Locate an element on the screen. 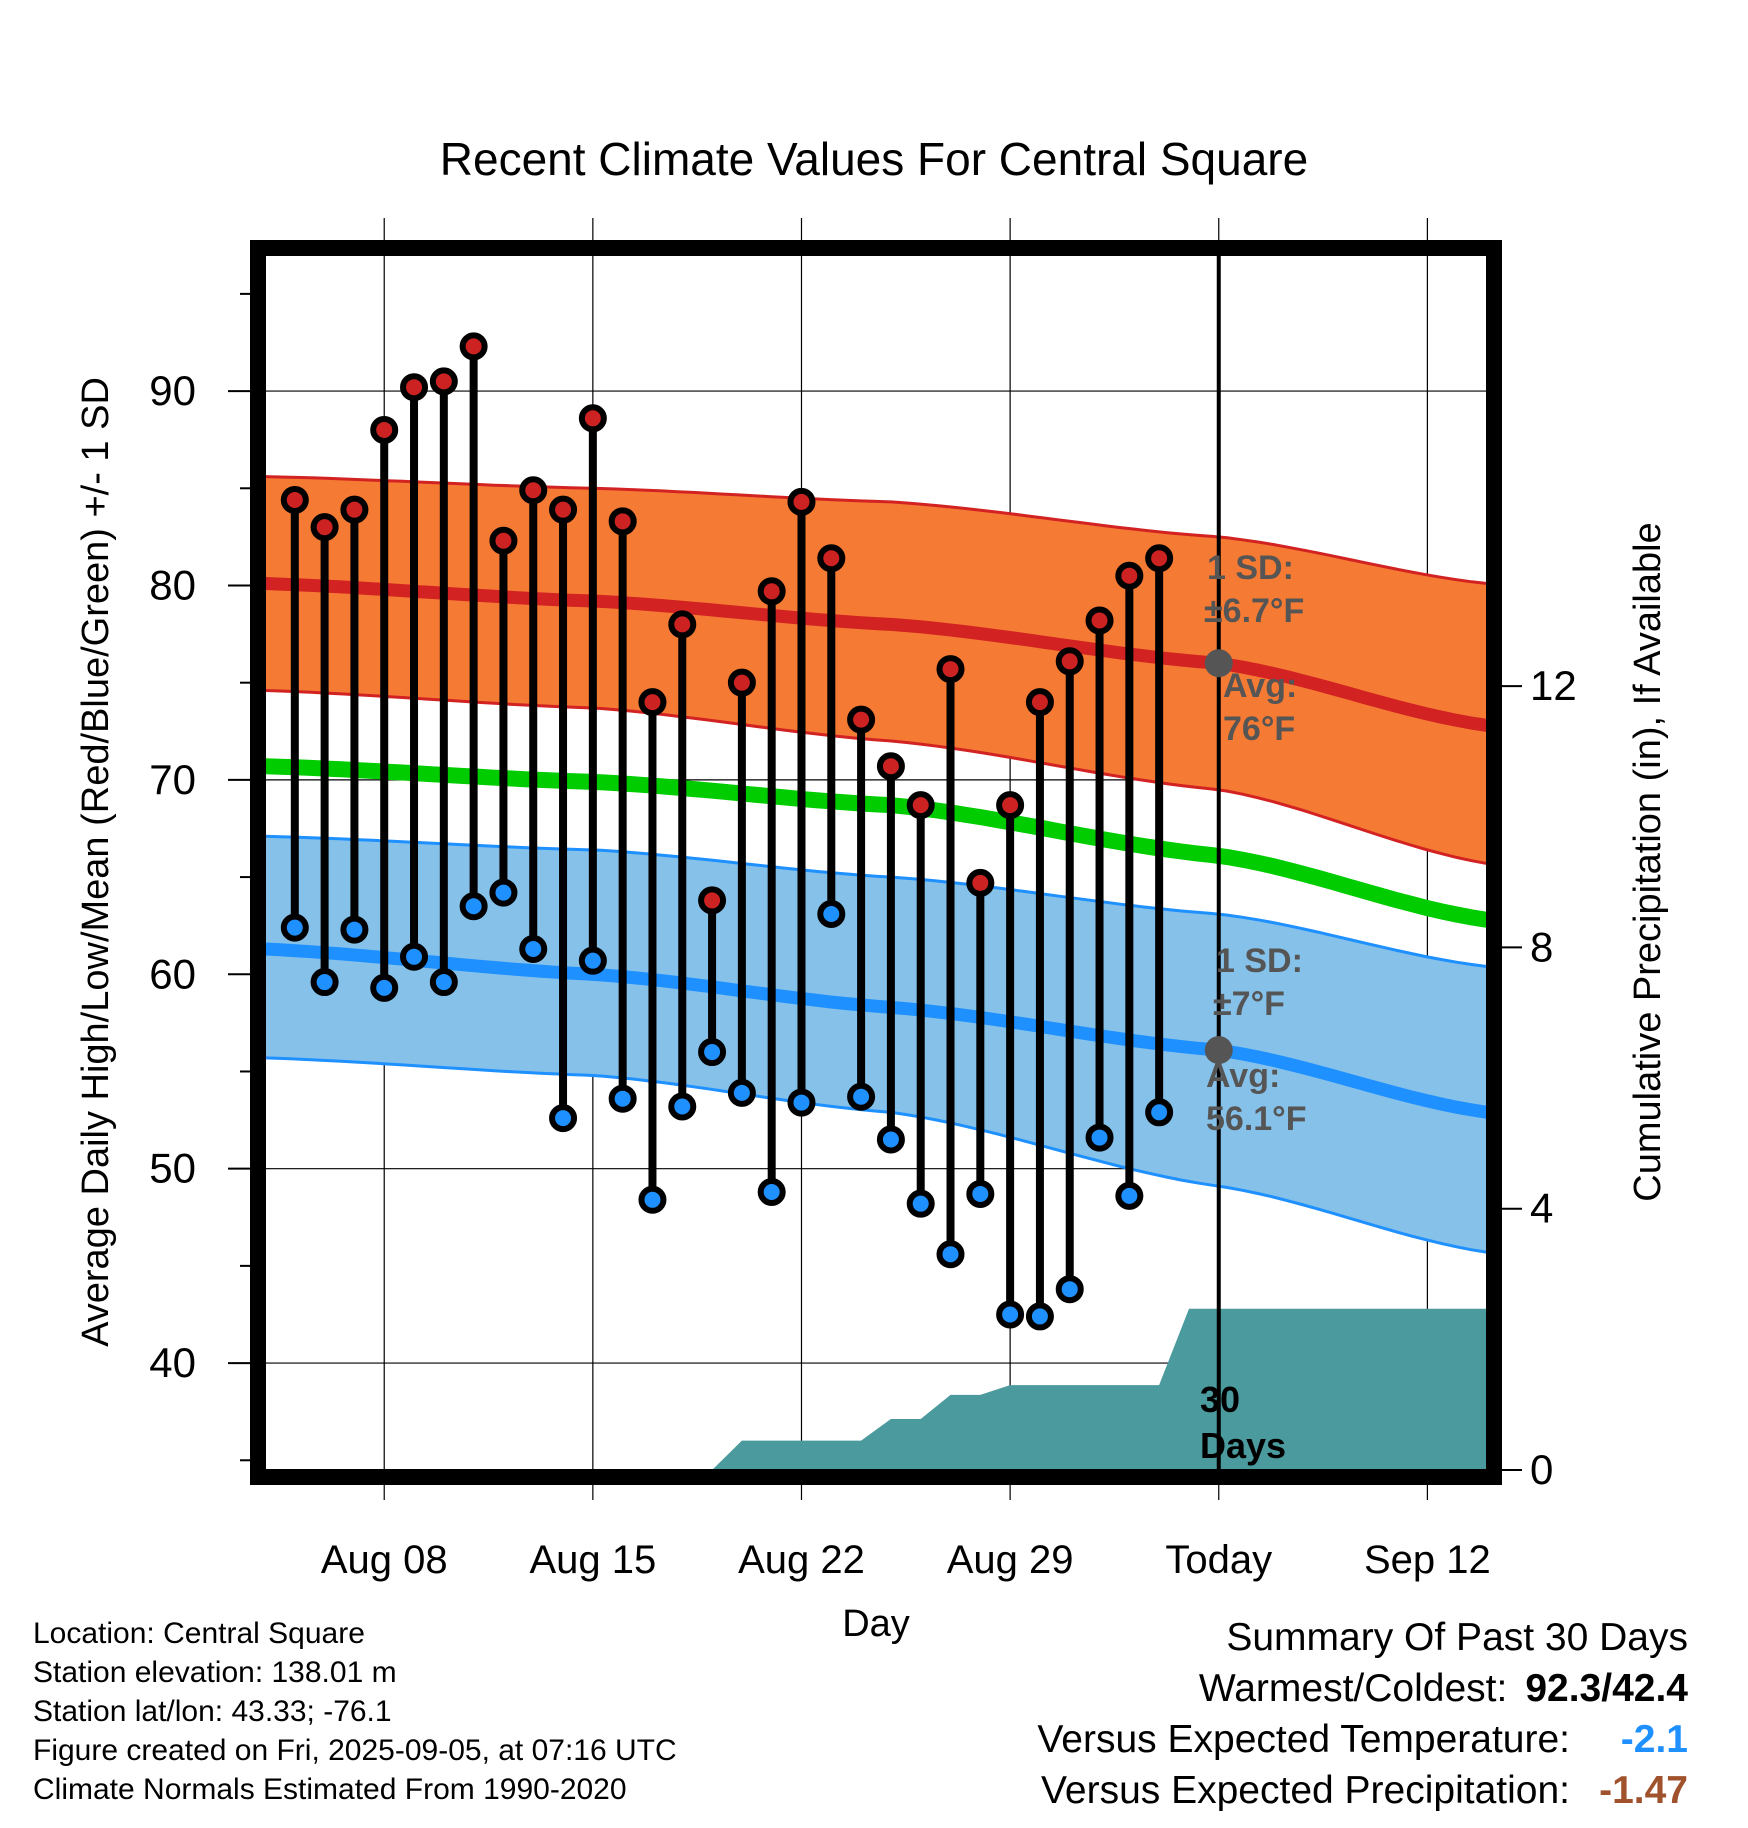 The image size is (1748, 1828). tick-label-y: 80 is located at coordinates (172, 584).